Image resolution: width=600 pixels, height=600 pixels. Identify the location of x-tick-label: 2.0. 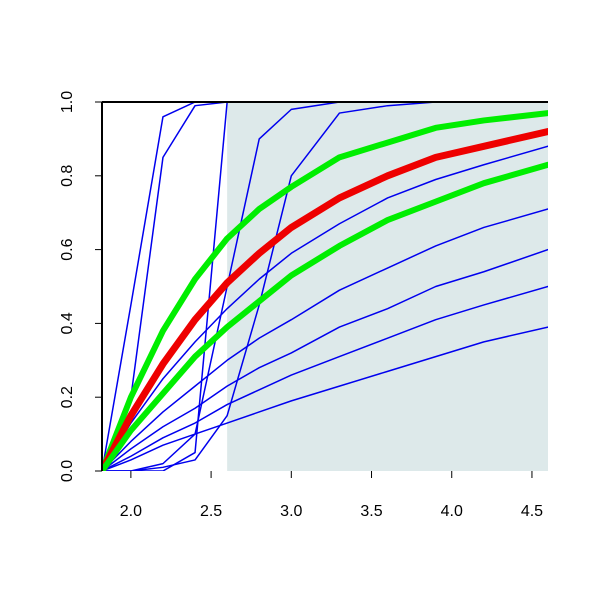
(131, 511).